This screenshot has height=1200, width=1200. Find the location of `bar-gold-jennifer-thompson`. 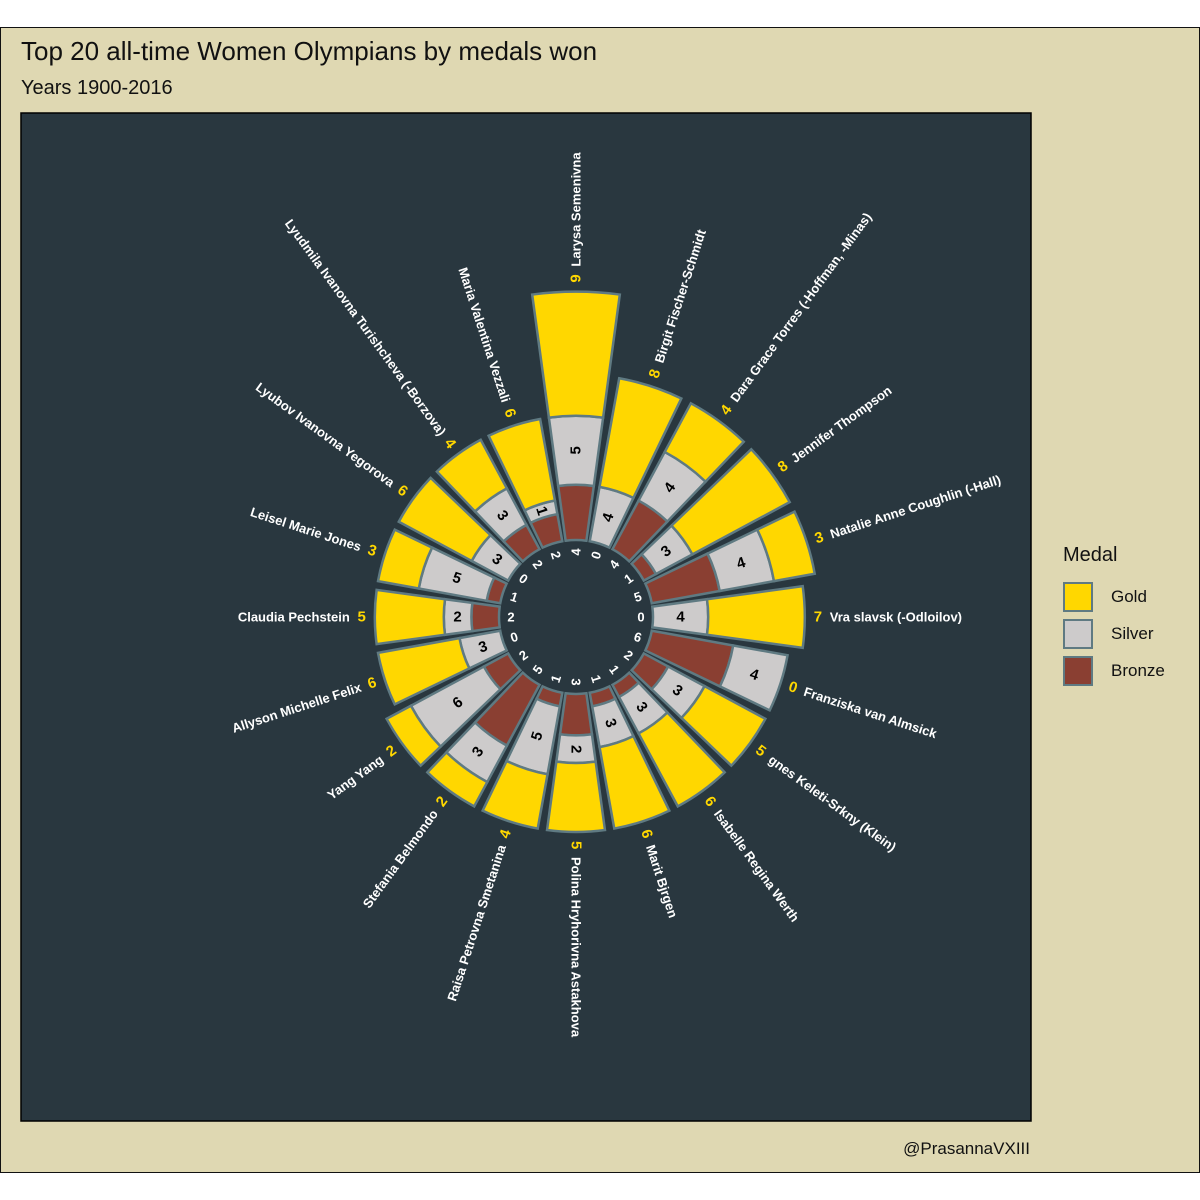

bar-gold-jennifer-thompson is located at coordinates (730, 502).